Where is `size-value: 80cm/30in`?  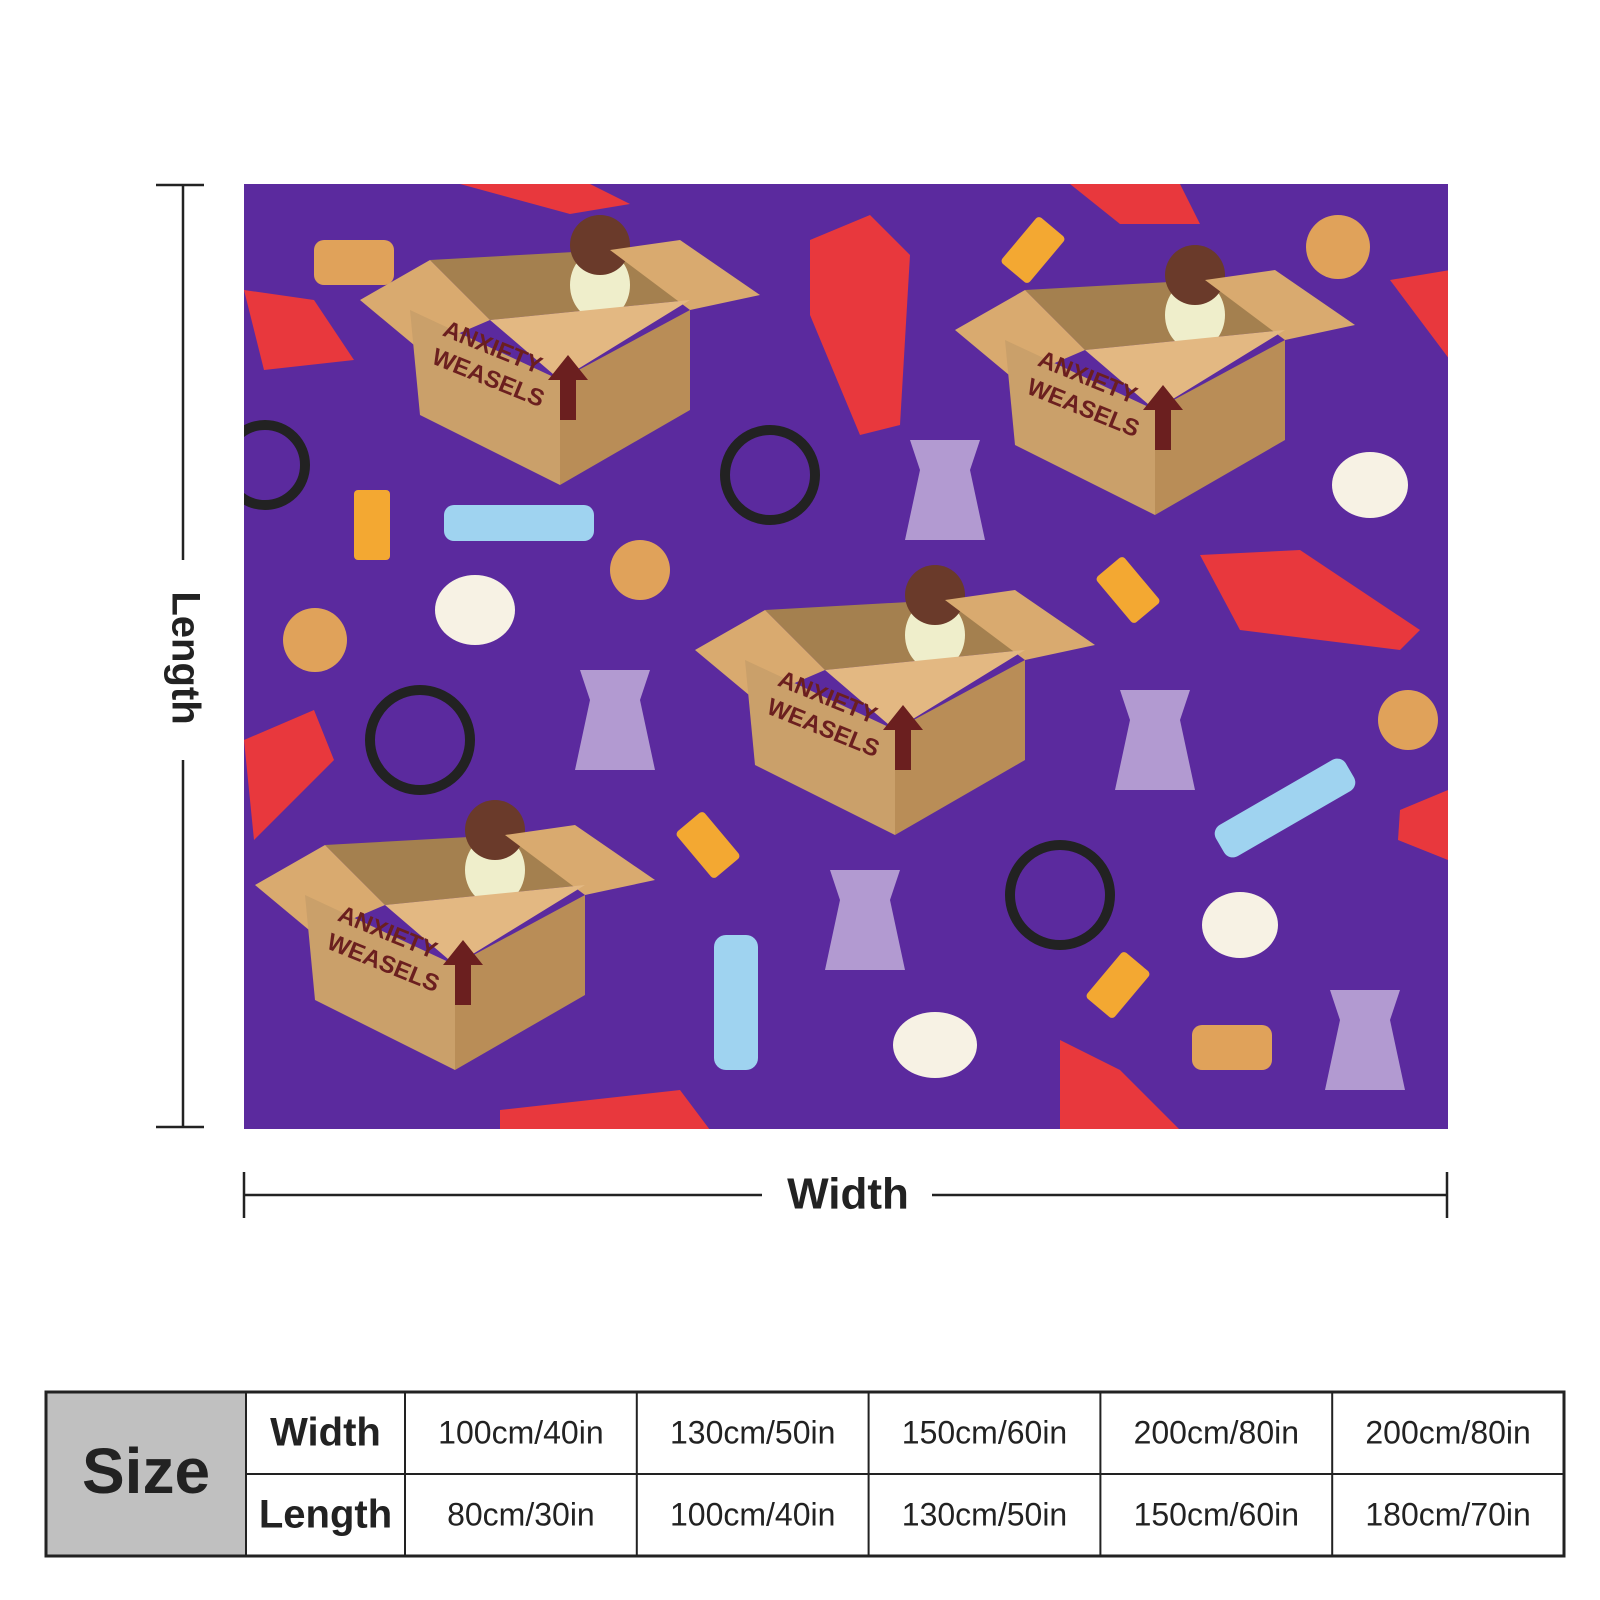 size-value: 80cm/30in is located at coordinates (521, 1514).